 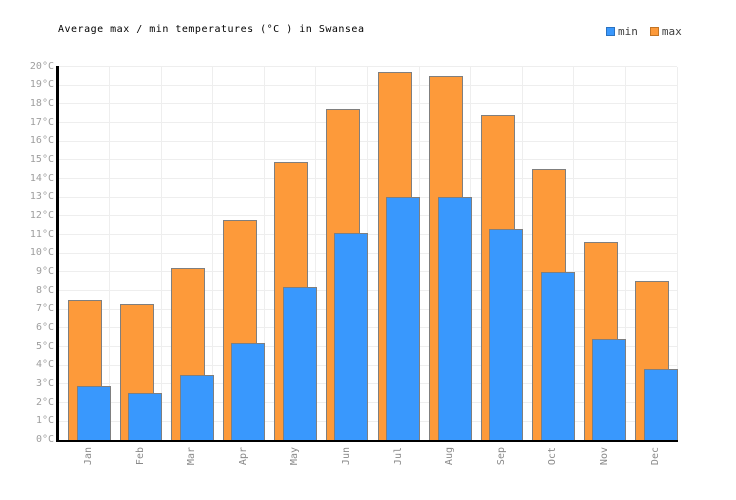 I want to click on x-tick-label-jan: Jan, so click(x=88, y=456).